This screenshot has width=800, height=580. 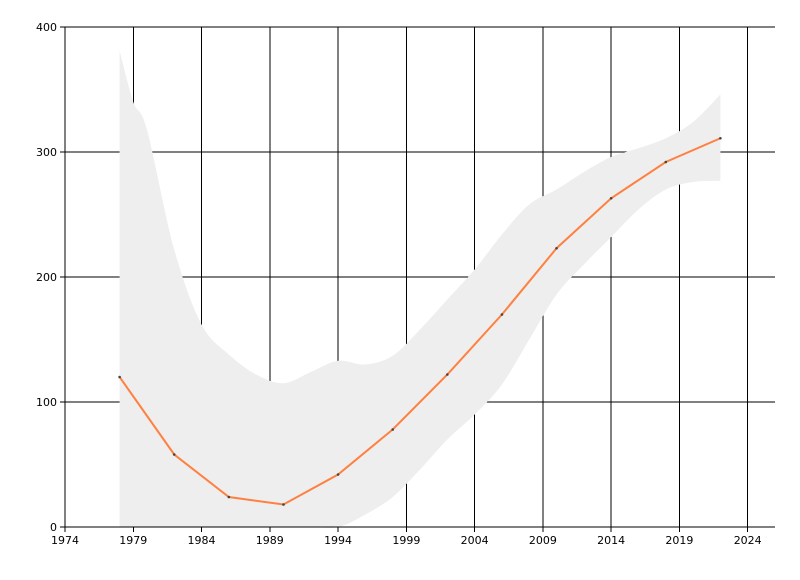 I want to click on x-tick-label: 2019, so click(x=679, y=540).